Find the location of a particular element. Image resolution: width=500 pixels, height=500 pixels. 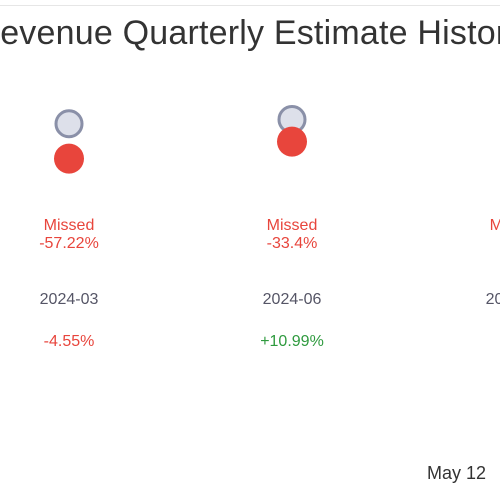

surprise-percent: -57.22% is located at coordinates (69, 243).